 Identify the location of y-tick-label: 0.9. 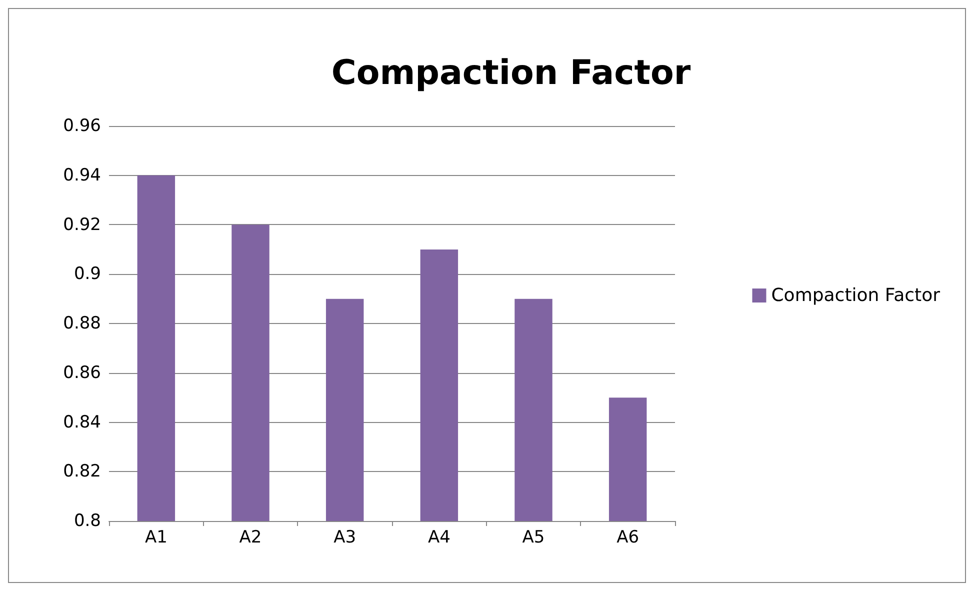
(87, 274).